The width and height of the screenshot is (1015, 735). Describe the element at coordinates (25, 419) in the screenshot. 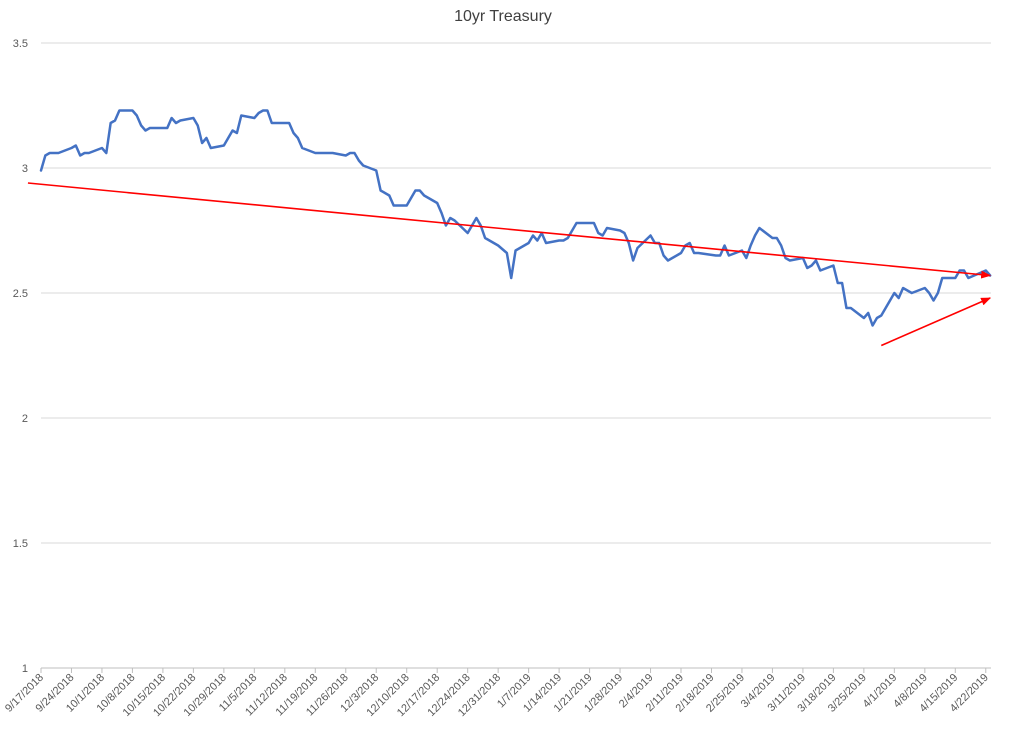

I see `y-tick-label: 2` at that location.